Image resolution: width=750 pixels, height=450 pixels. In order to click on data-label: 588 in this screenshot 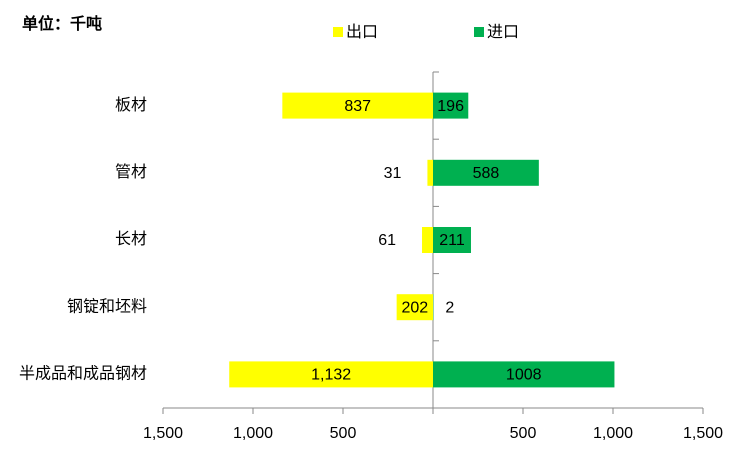, I will do `click(486, 173)`.